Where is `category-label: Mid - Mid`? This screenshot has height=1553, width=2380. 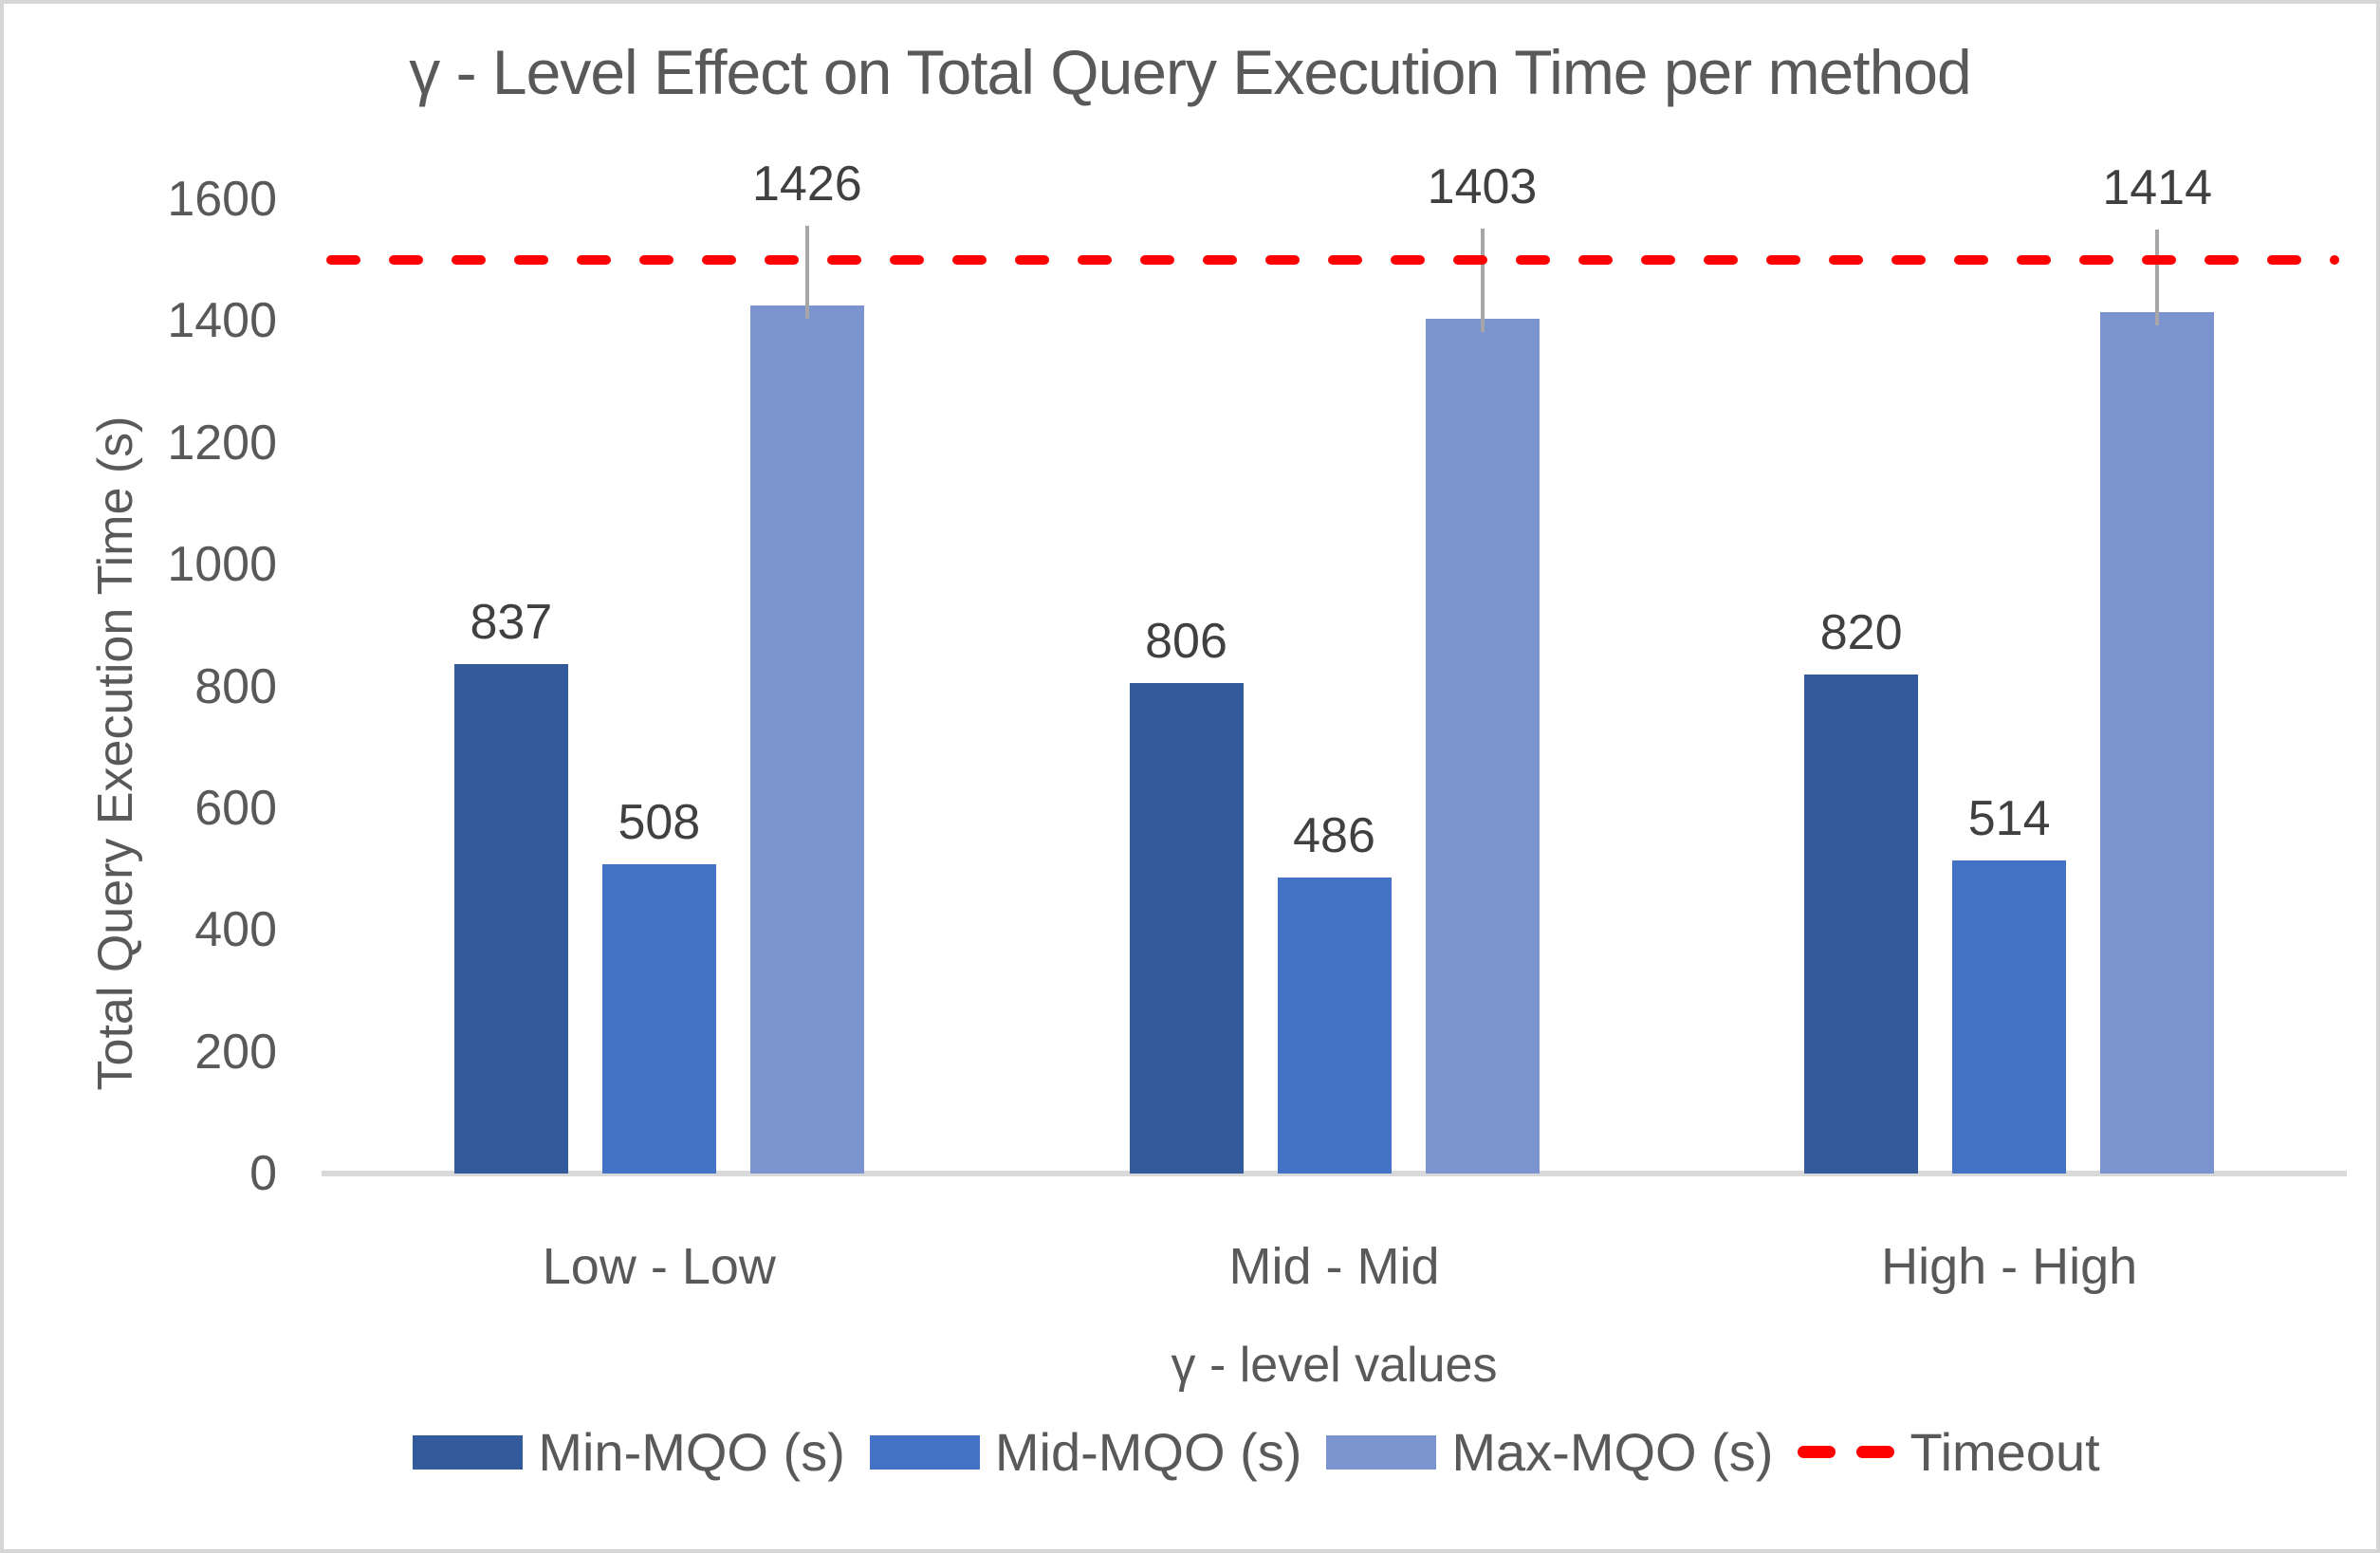 category-label: Mid - Mid is located at coordinates (1334, 1267).